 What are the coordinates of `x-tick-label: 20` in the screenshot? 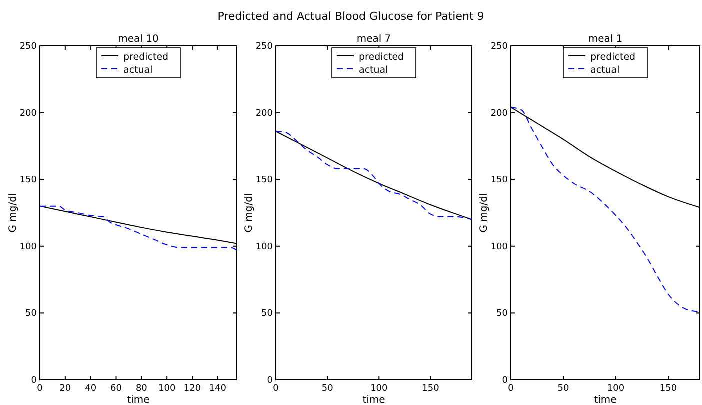 It's located at (66, 389).